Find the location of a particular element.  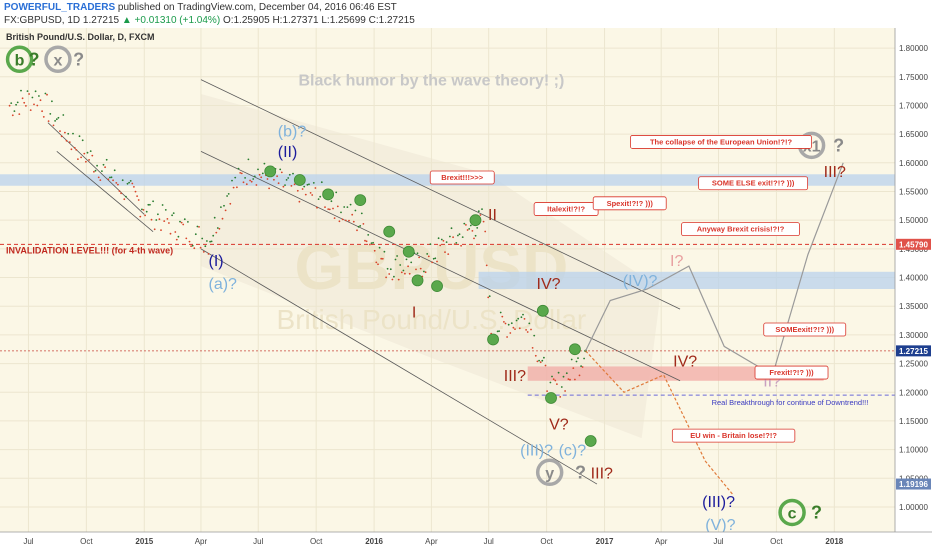

time-tick-label: Jul is located at coordinates (489, 541).